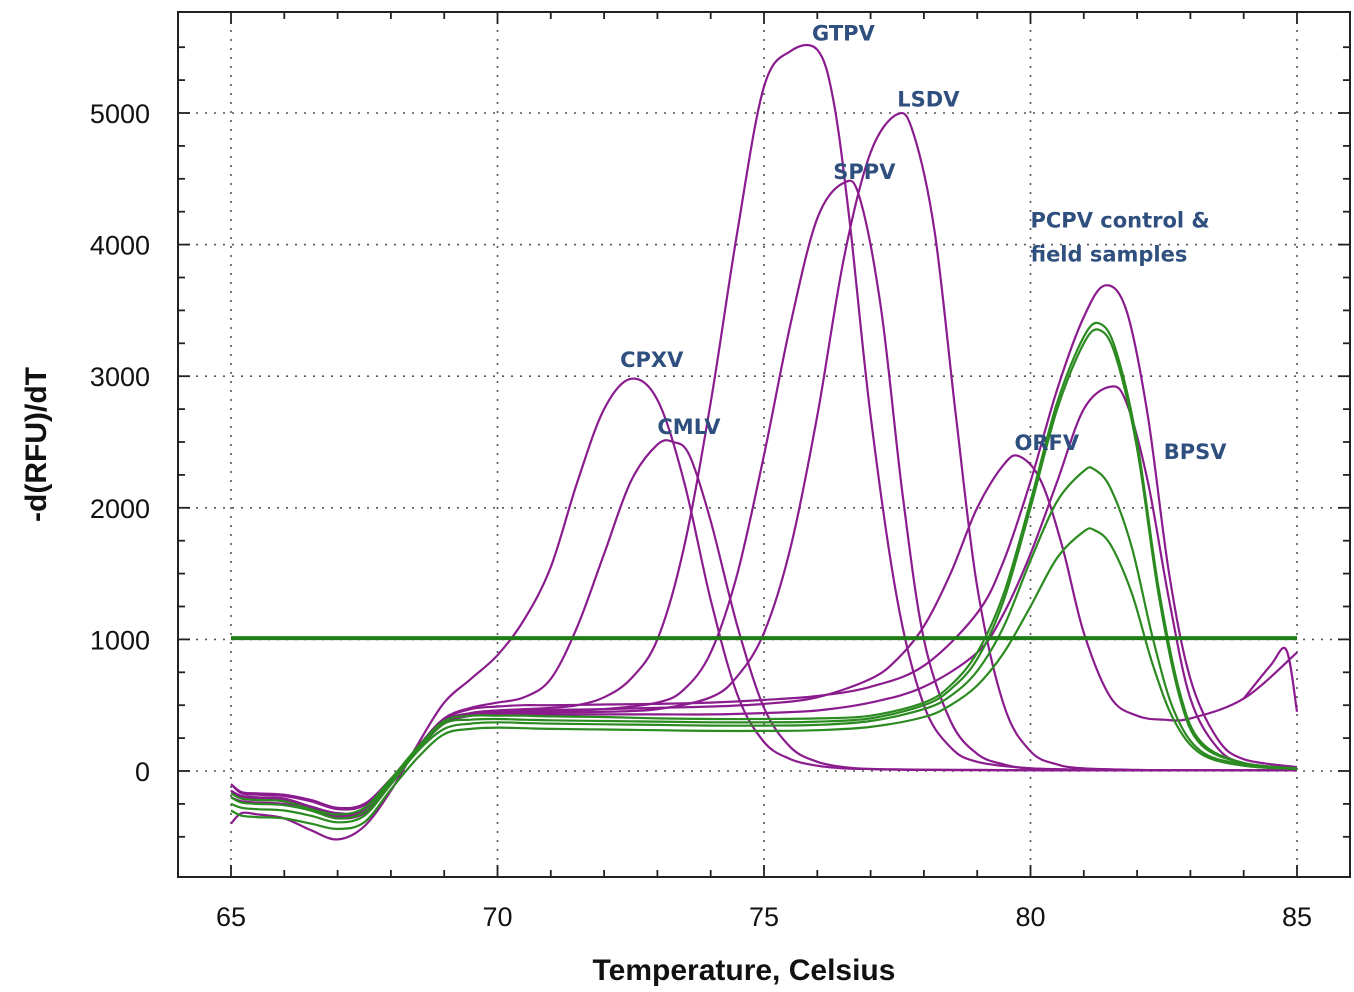 The image size is (1354, 992). I want to click on y-tick-label: 3000, so click(120, 377).